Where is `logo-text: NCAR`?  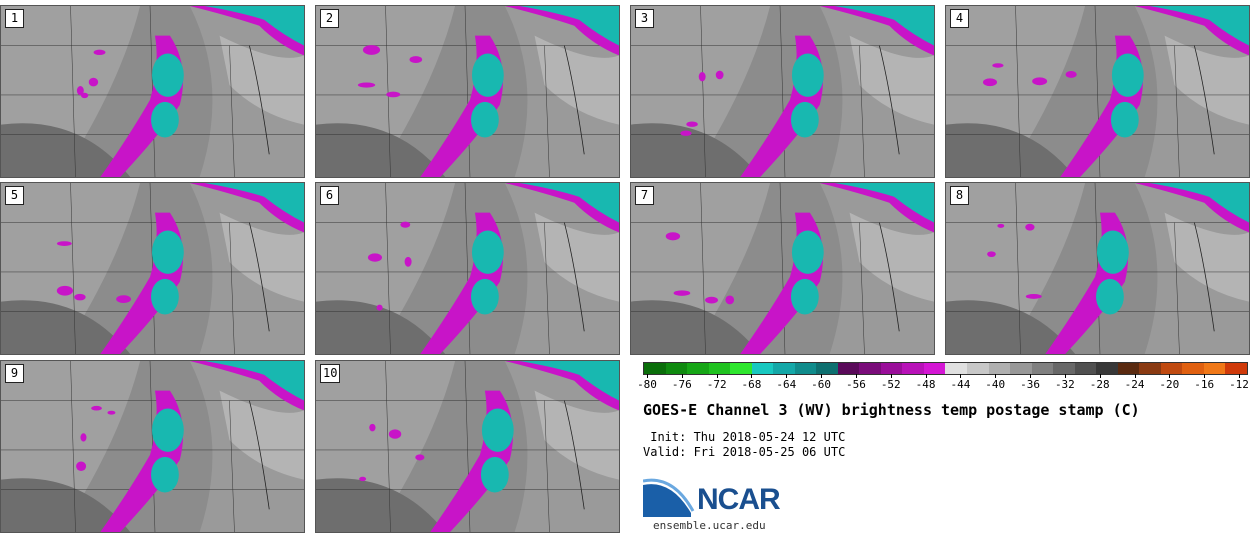
logo-text: NCAR is located at coordinates (739, 499).